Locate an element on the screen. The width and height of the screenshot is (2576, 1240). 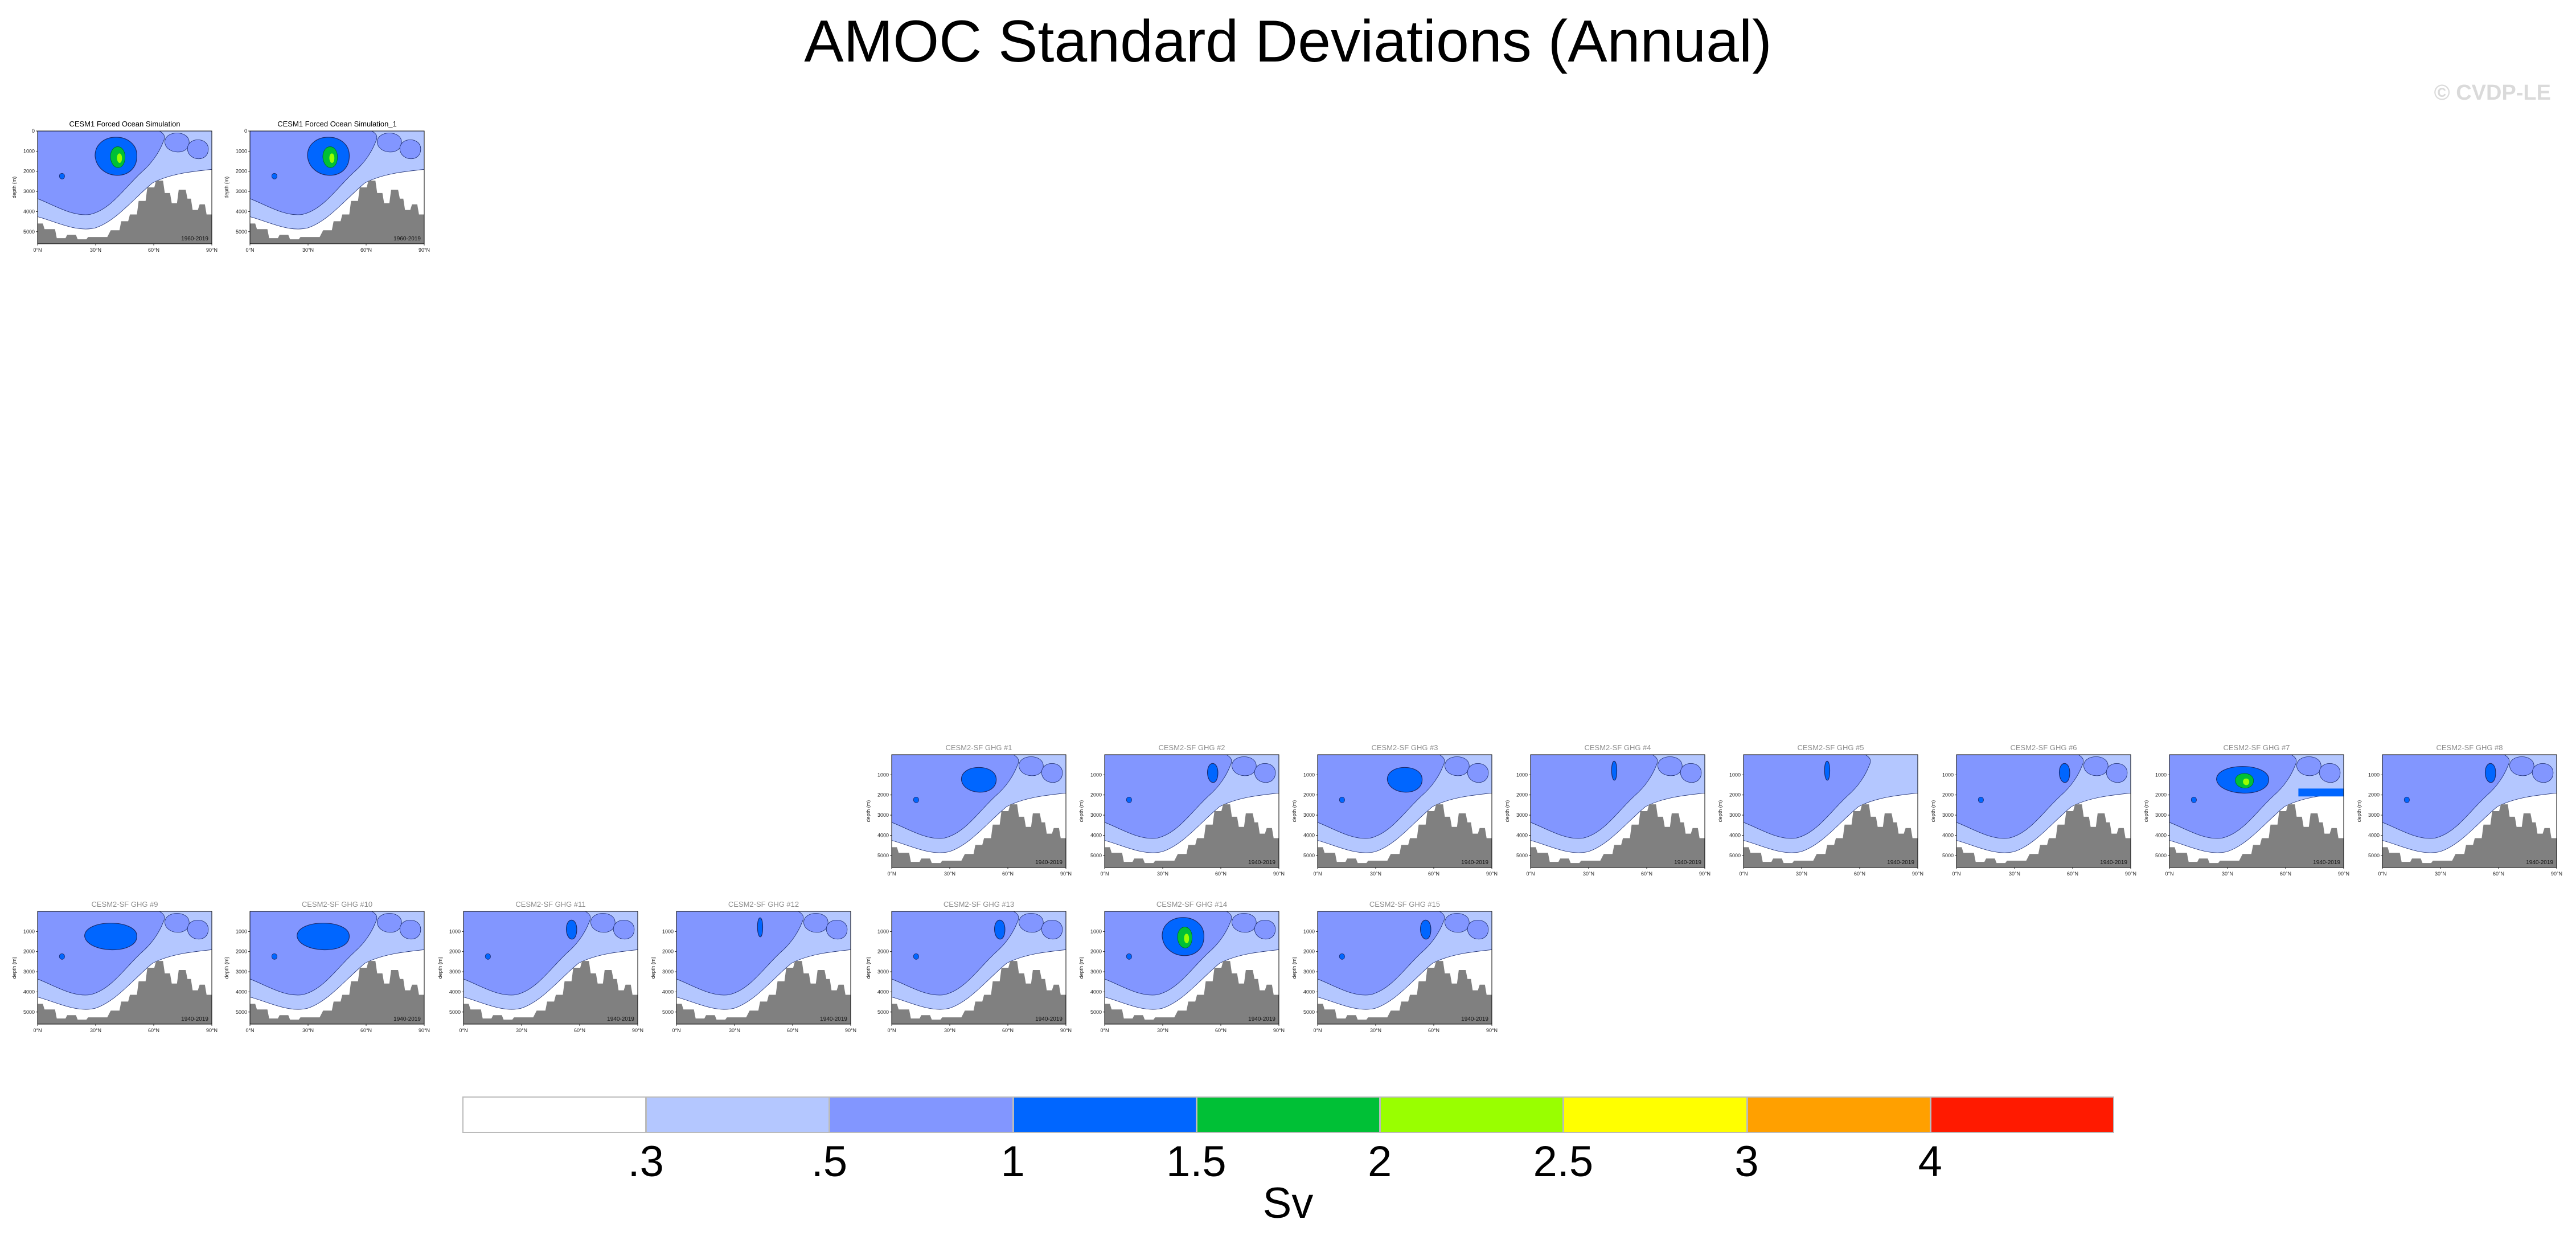
colorbar-tick-label: .3 is located at coordinates (645, 1161).